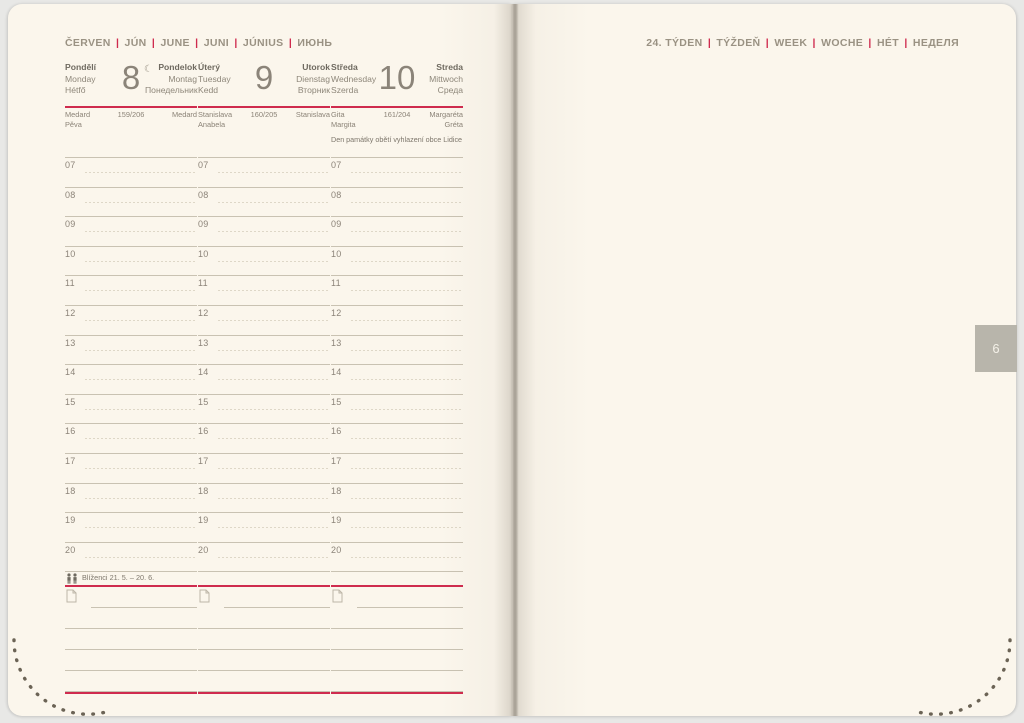  I want to click on week-label-ru: НЕДЕЛЯ, so click(935, 43).